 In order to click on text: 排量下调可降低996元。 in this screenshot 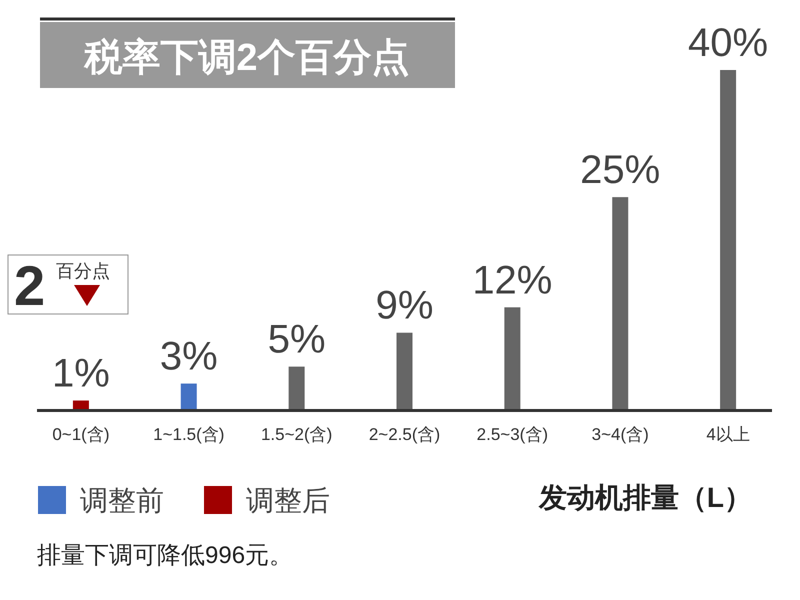, I will do `click(165, 555)`.